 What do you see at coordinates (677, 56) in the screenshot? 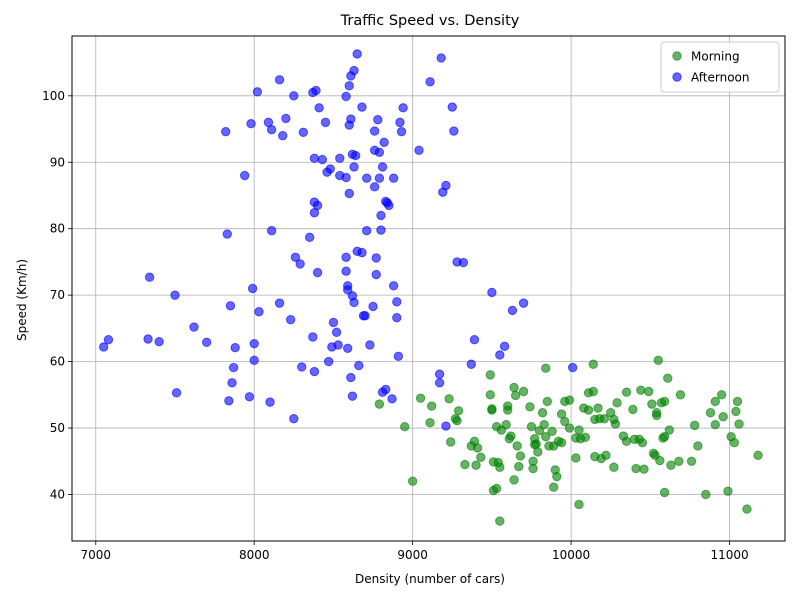
I see `legend-marker-morning` at bounding box center [677, 56].